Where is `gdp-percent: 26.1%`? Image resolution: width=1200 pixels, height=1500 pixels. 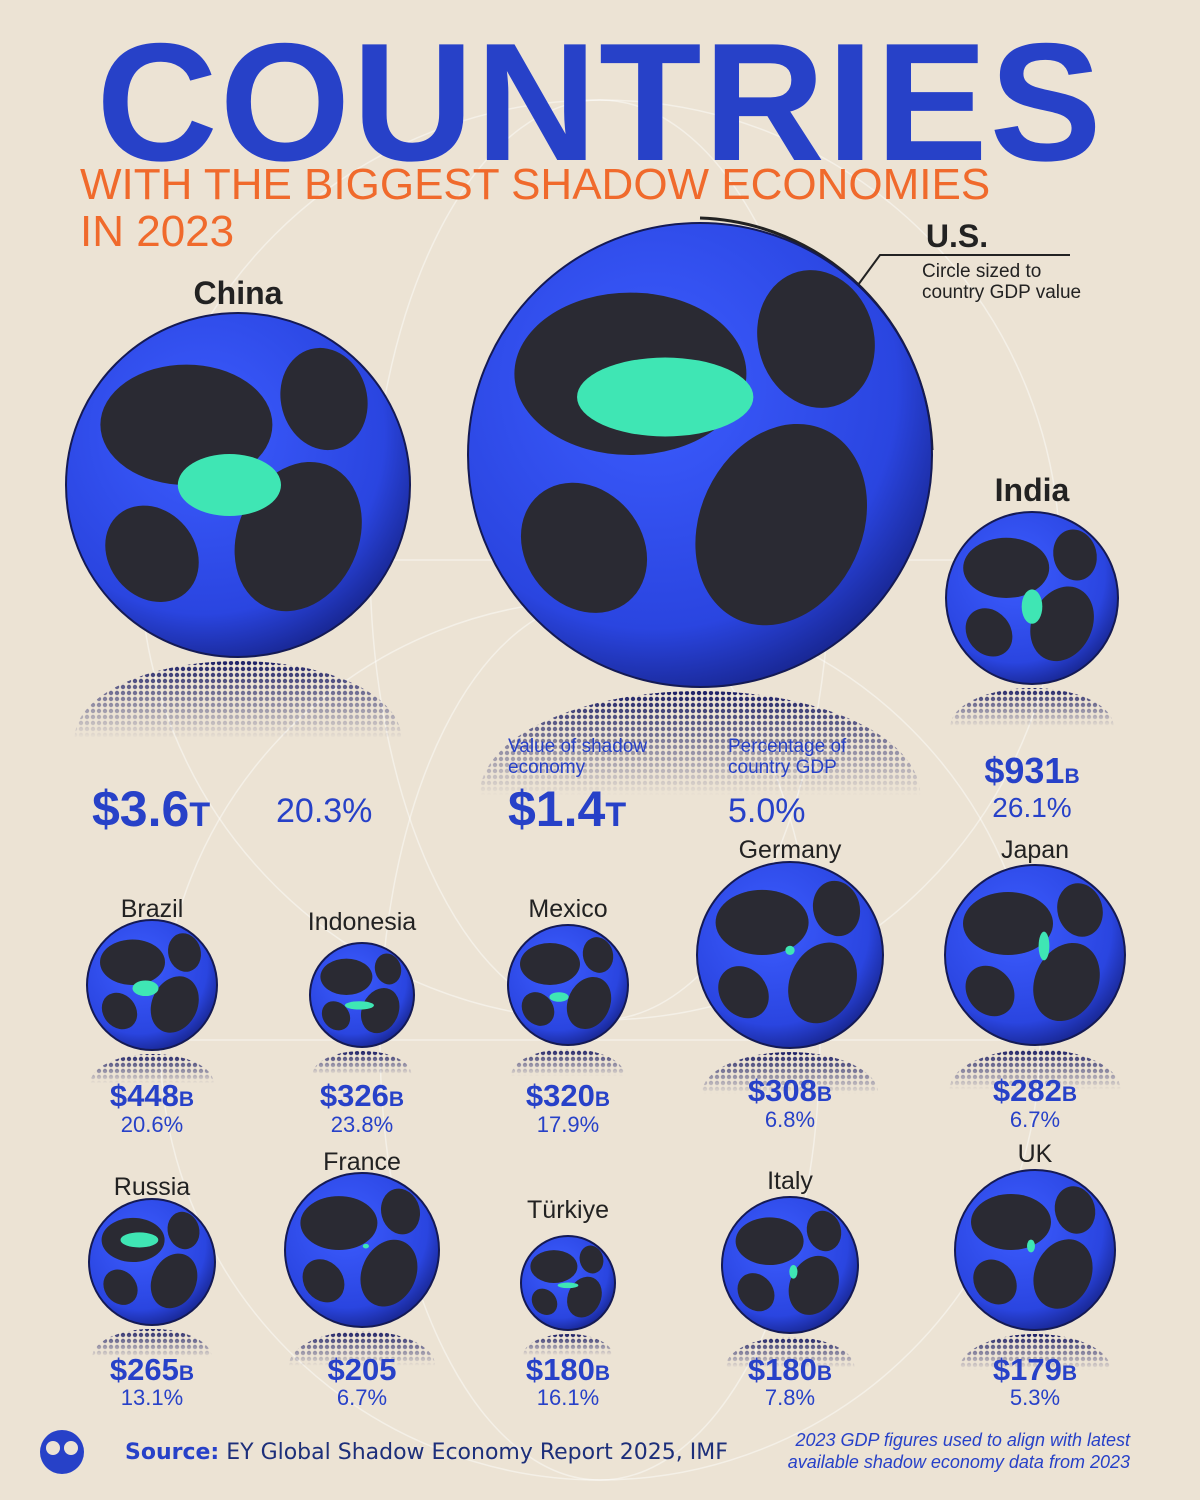 gdp-percent: 26.1% is located at coordinates (1032, 807).